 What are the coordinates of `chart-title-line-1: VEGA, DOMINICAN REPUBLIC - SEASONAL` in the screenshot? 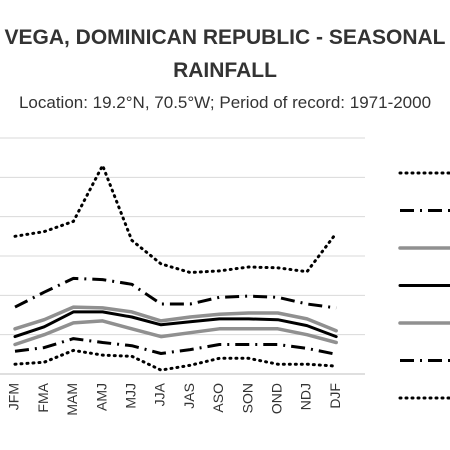 It's located at (225, 37).